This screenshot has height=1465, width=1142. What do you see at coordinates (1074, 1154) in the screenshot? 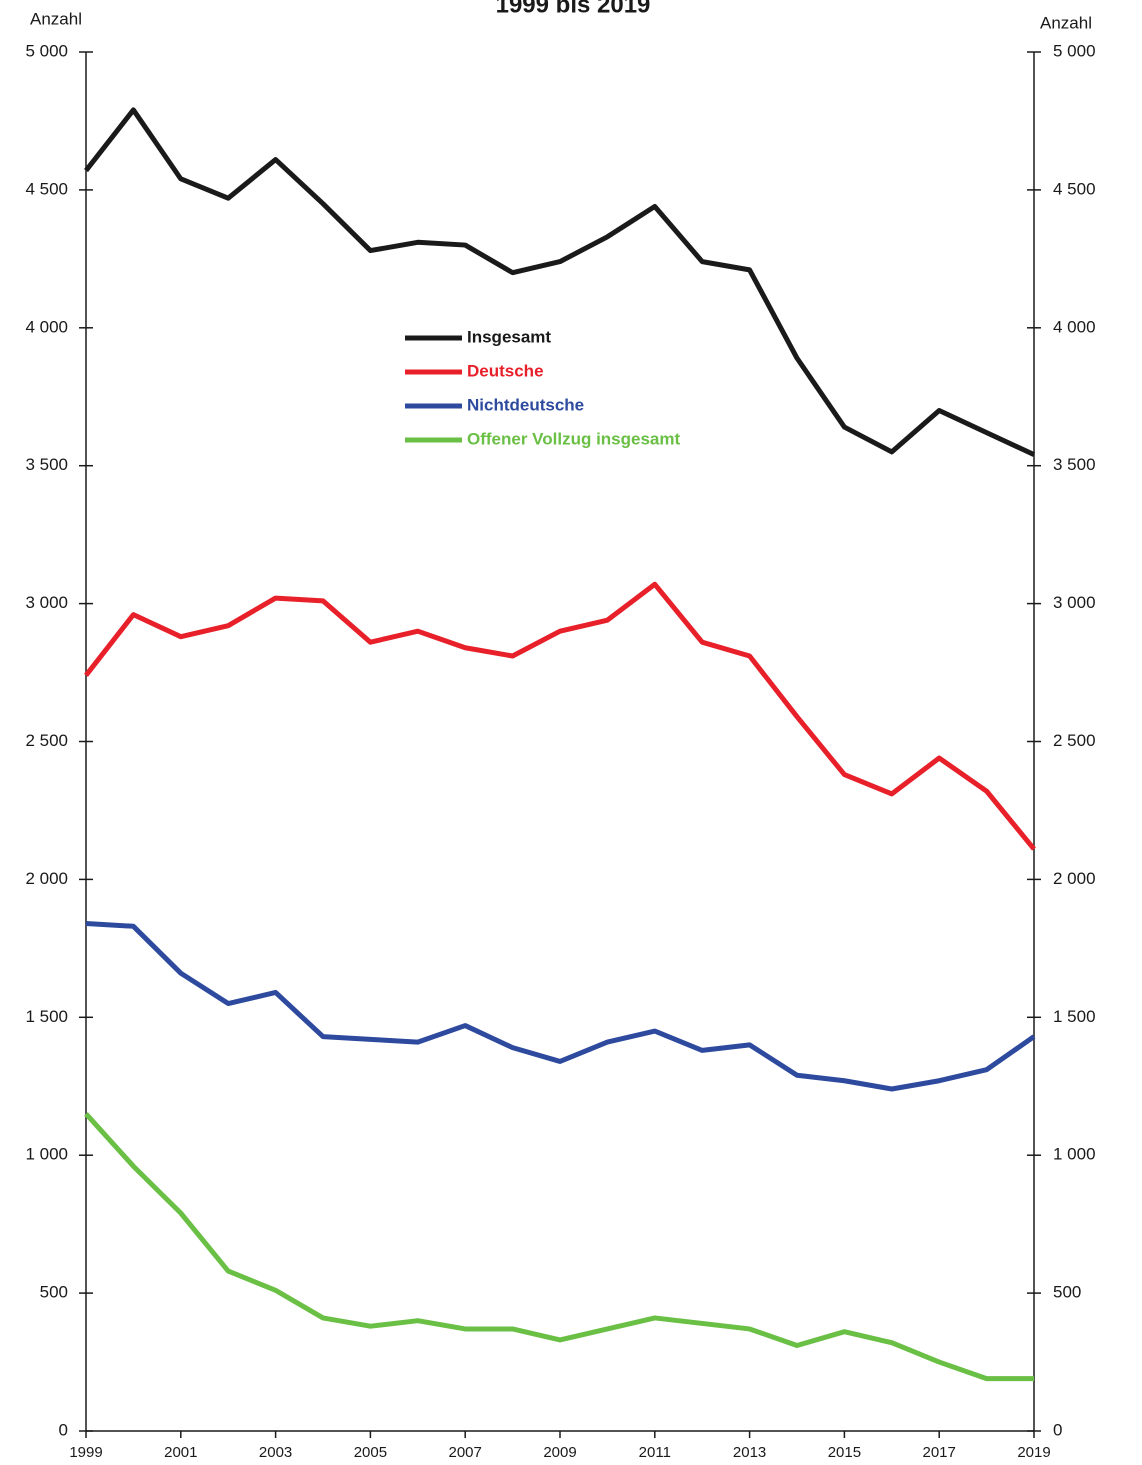
I see `y2-tick-label: 1 000` at bounding box center [1074, 1154].